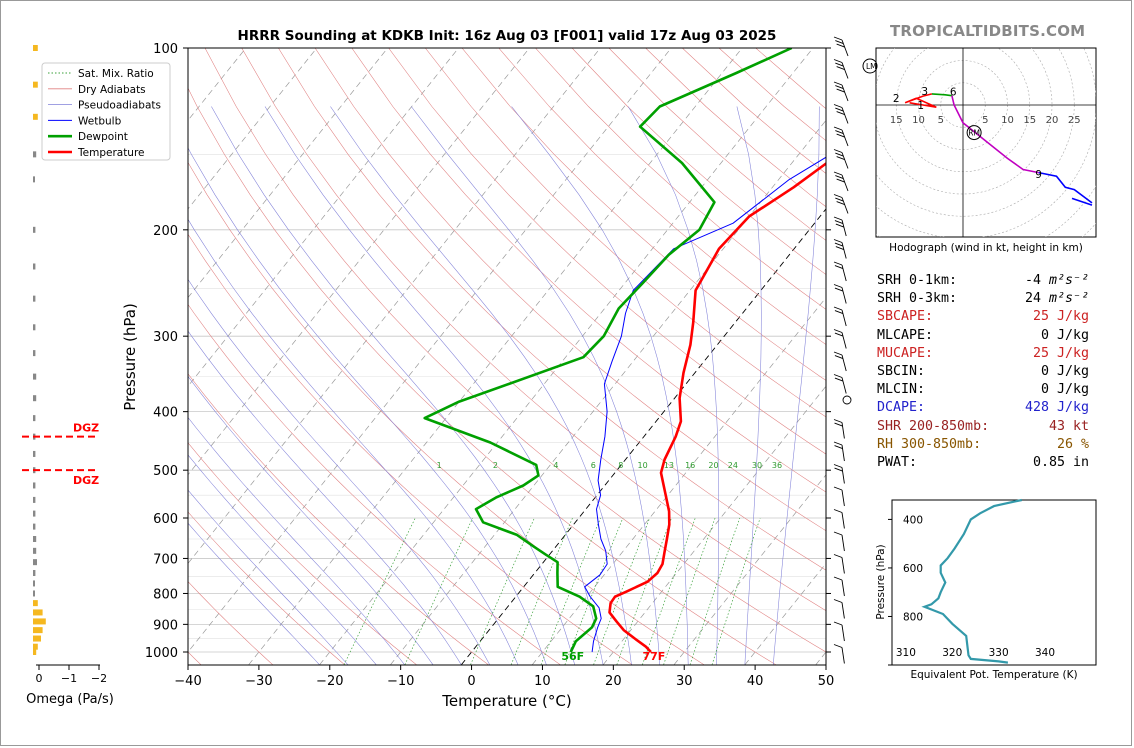  Describe the element at coordinates (929, 444) in the screenshot. I see `index-label: RH 300-850mb:` at that location.